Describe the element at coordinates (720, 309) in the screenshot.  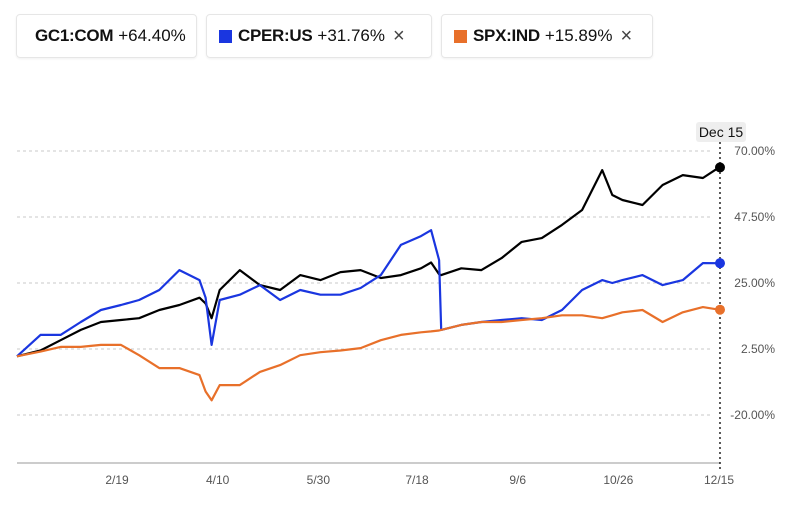
I see `series-endpoint-spx-ind` at that location.